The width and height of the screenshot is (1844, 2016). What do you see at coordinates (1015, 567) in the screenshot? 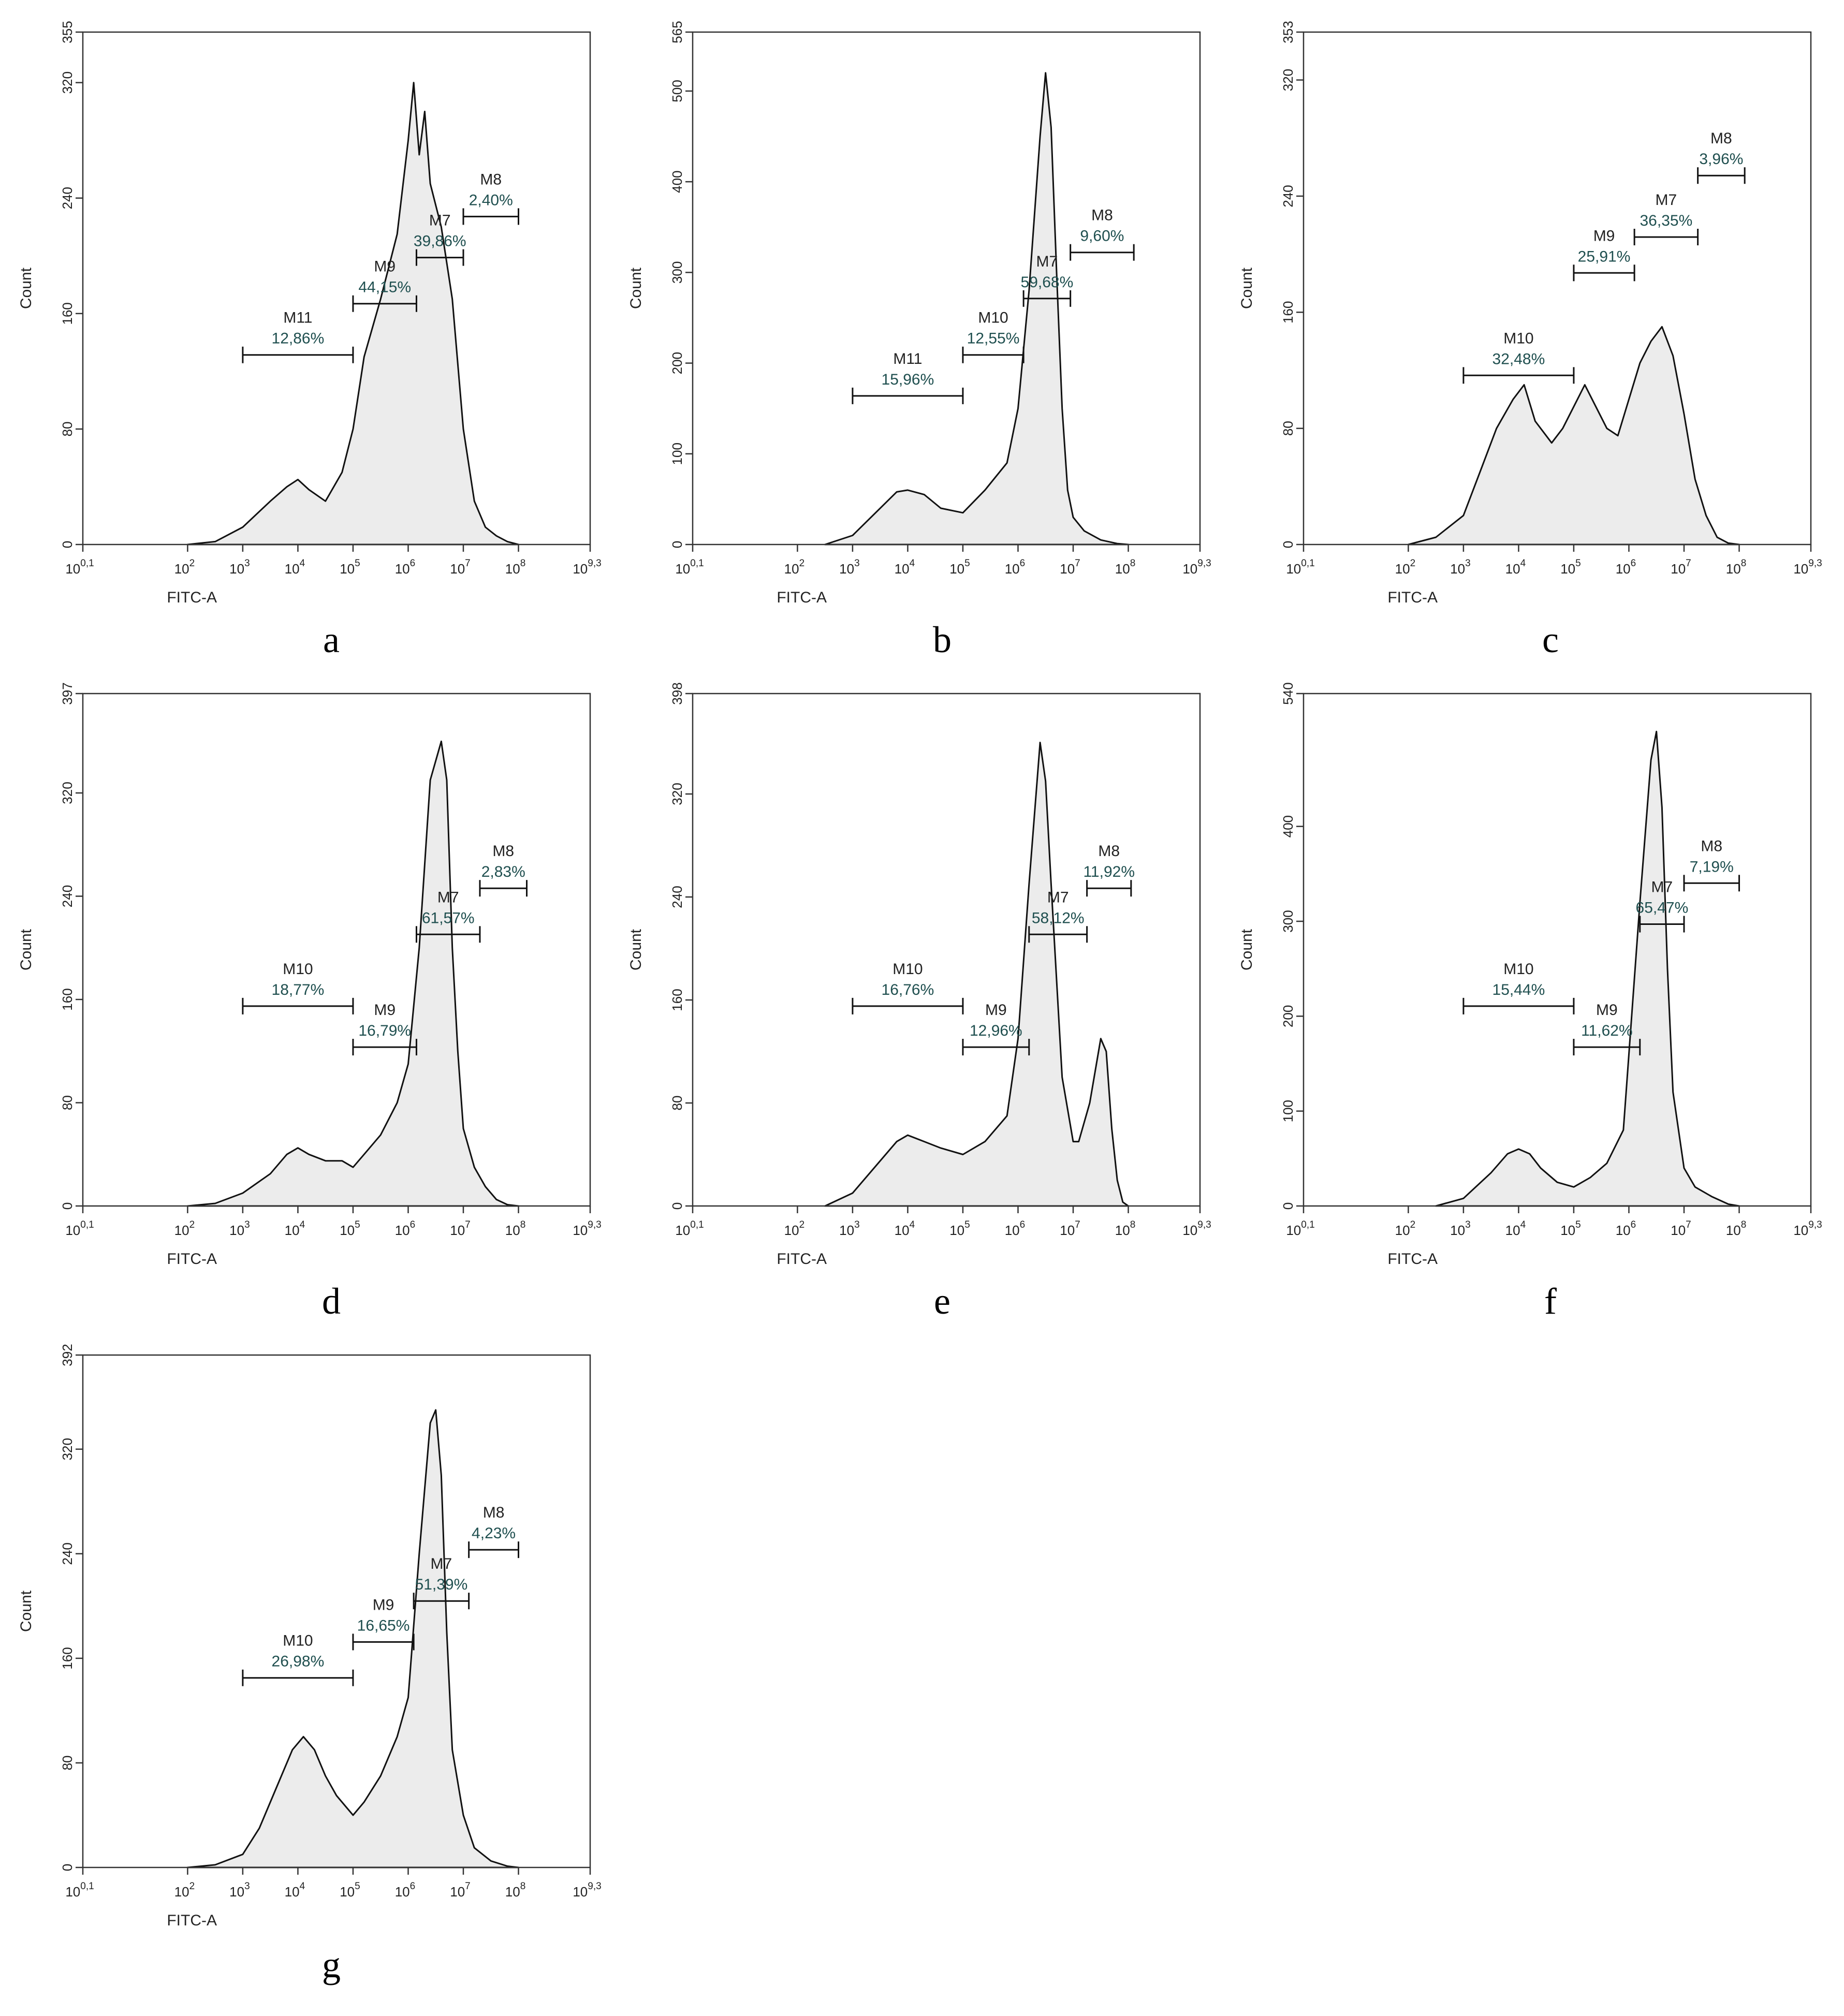
I see `x-tick-label-b-5: 10⁶` at bounding box center [1015, 567].